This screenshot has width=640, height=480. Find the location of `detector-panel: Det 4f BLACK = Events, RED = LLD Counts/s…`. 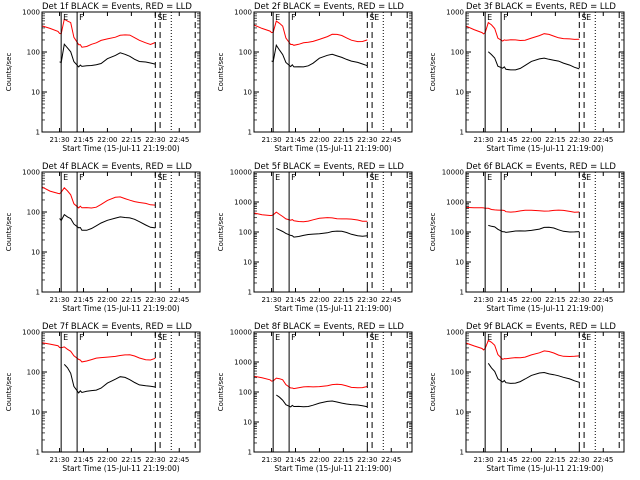

detector-panel: Det 4f BLACK = Events, RED = LLD Counts/s… is located at coordinates (103, 237).